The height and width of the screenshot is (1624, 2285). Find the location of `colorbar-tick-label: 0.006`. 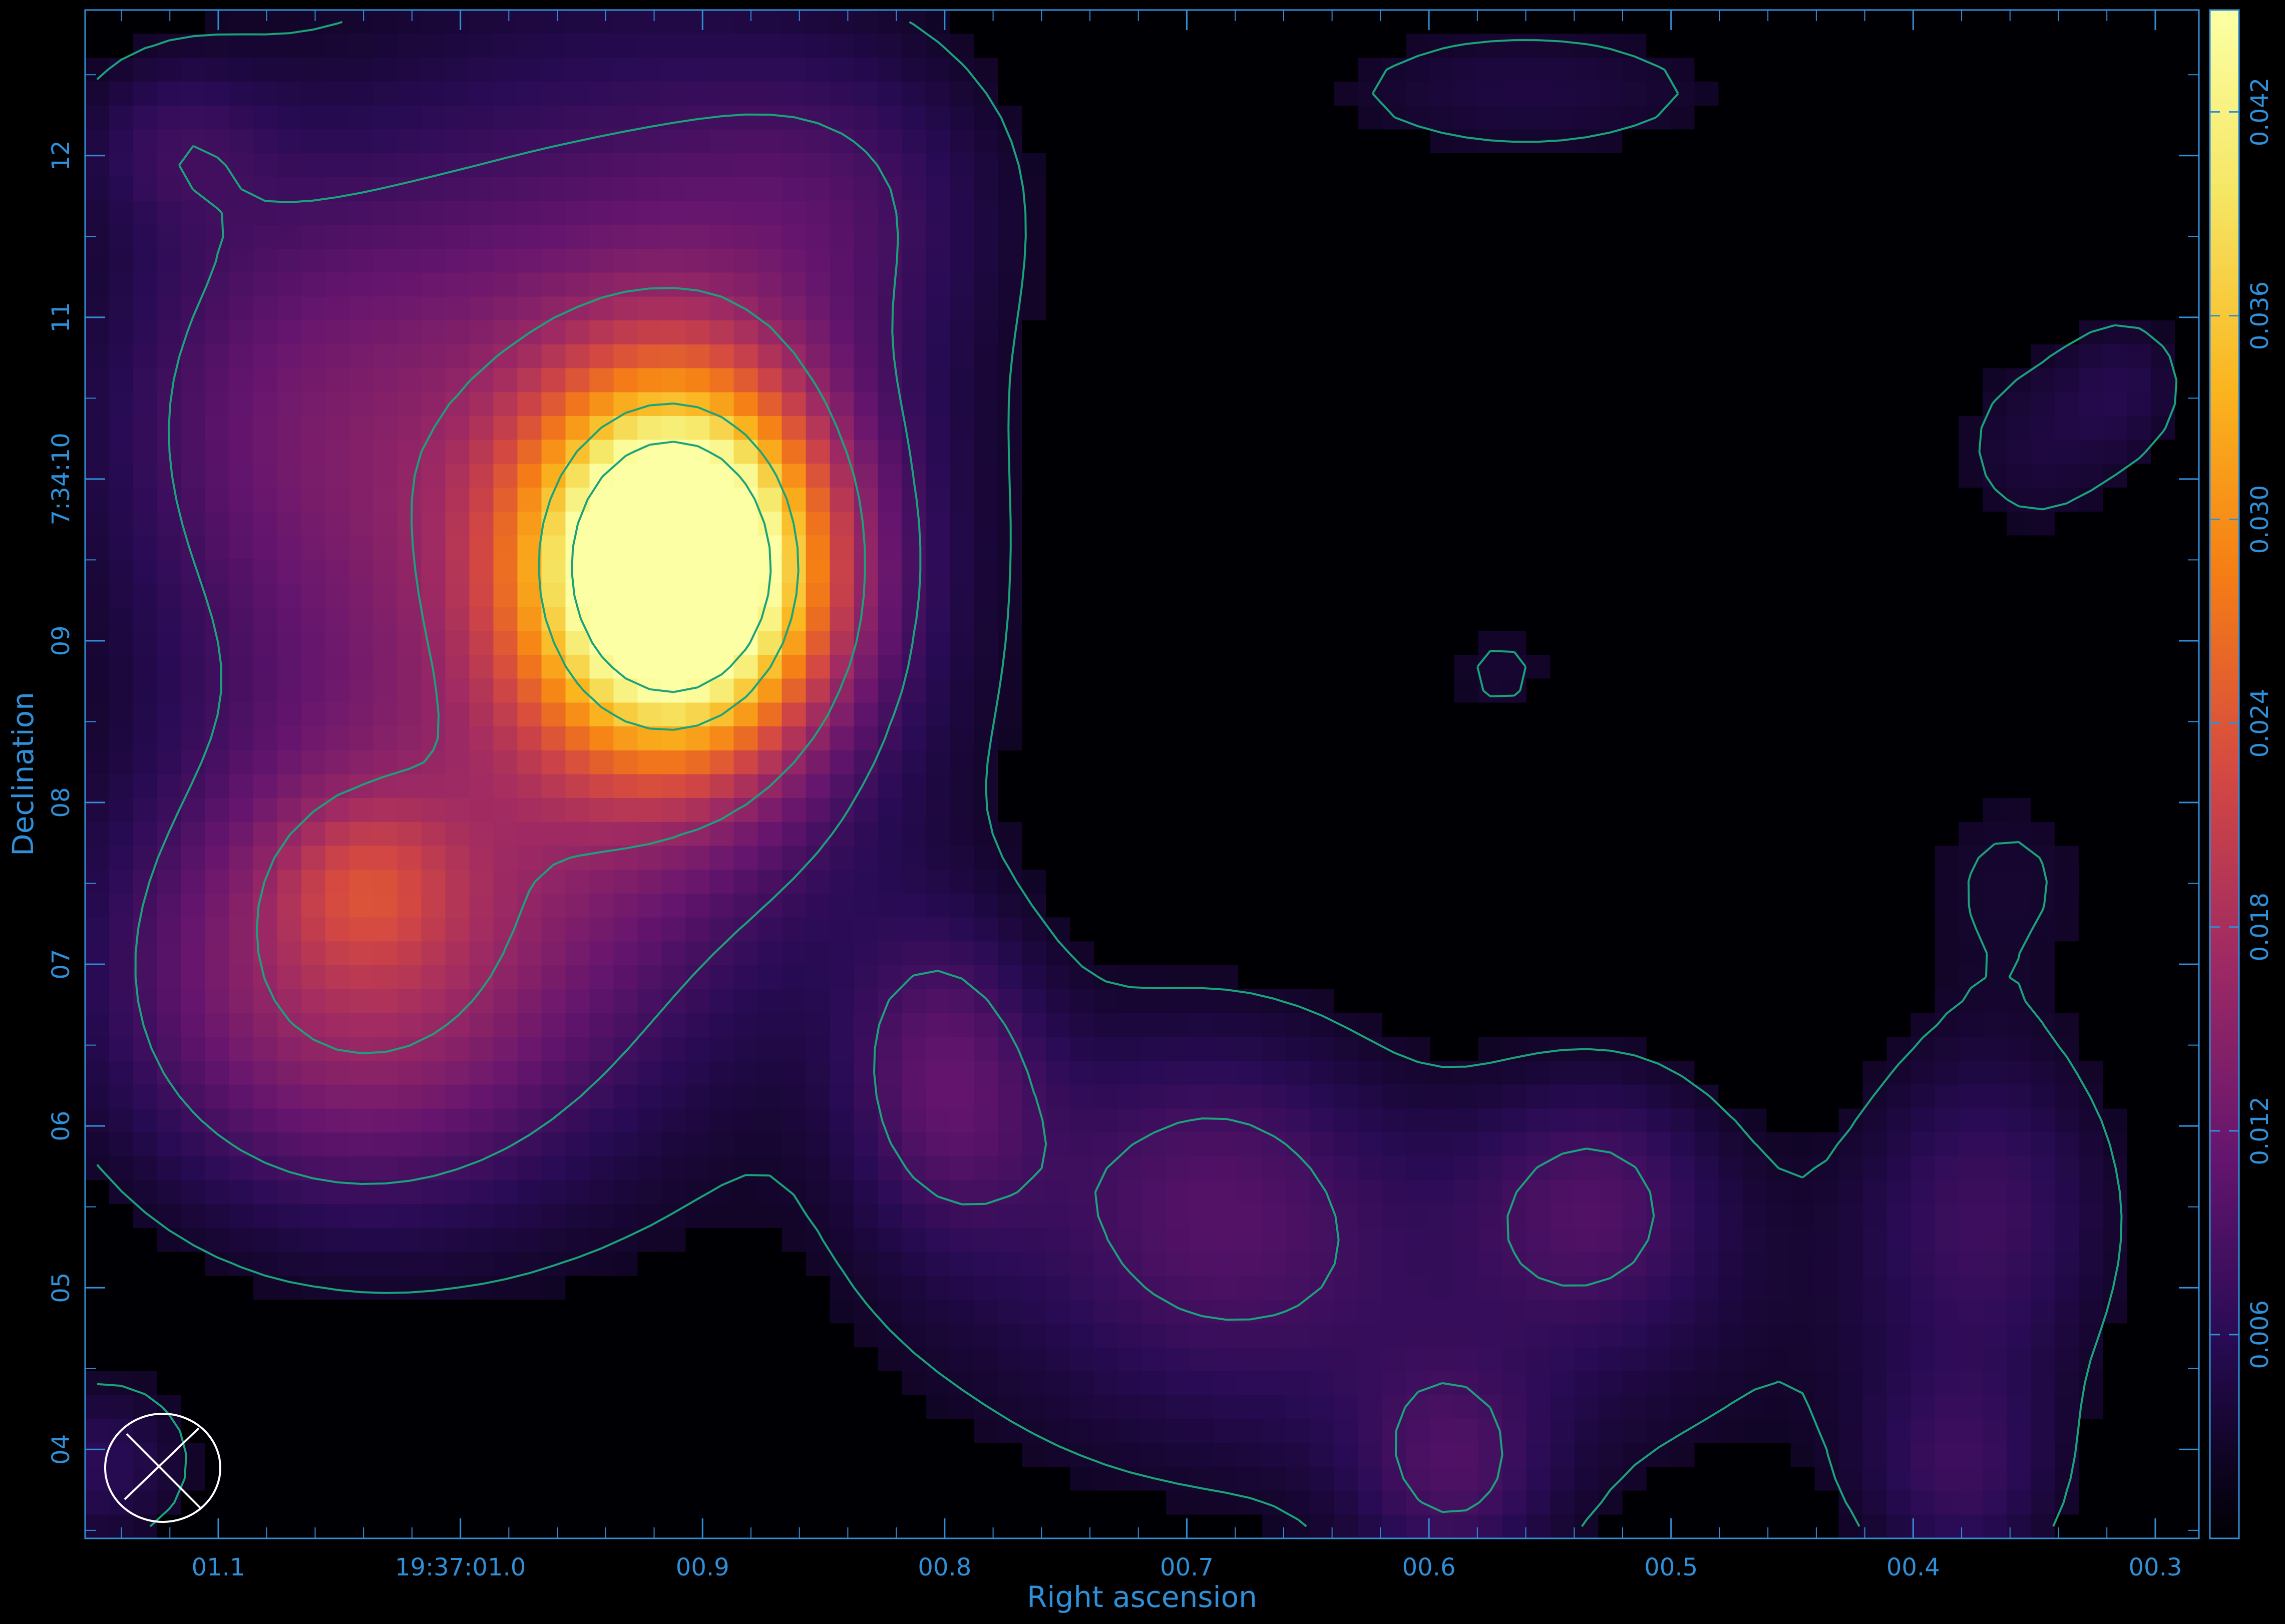

colorbar-tick-label: 0.006 is located at coordinates (2260, 1334).